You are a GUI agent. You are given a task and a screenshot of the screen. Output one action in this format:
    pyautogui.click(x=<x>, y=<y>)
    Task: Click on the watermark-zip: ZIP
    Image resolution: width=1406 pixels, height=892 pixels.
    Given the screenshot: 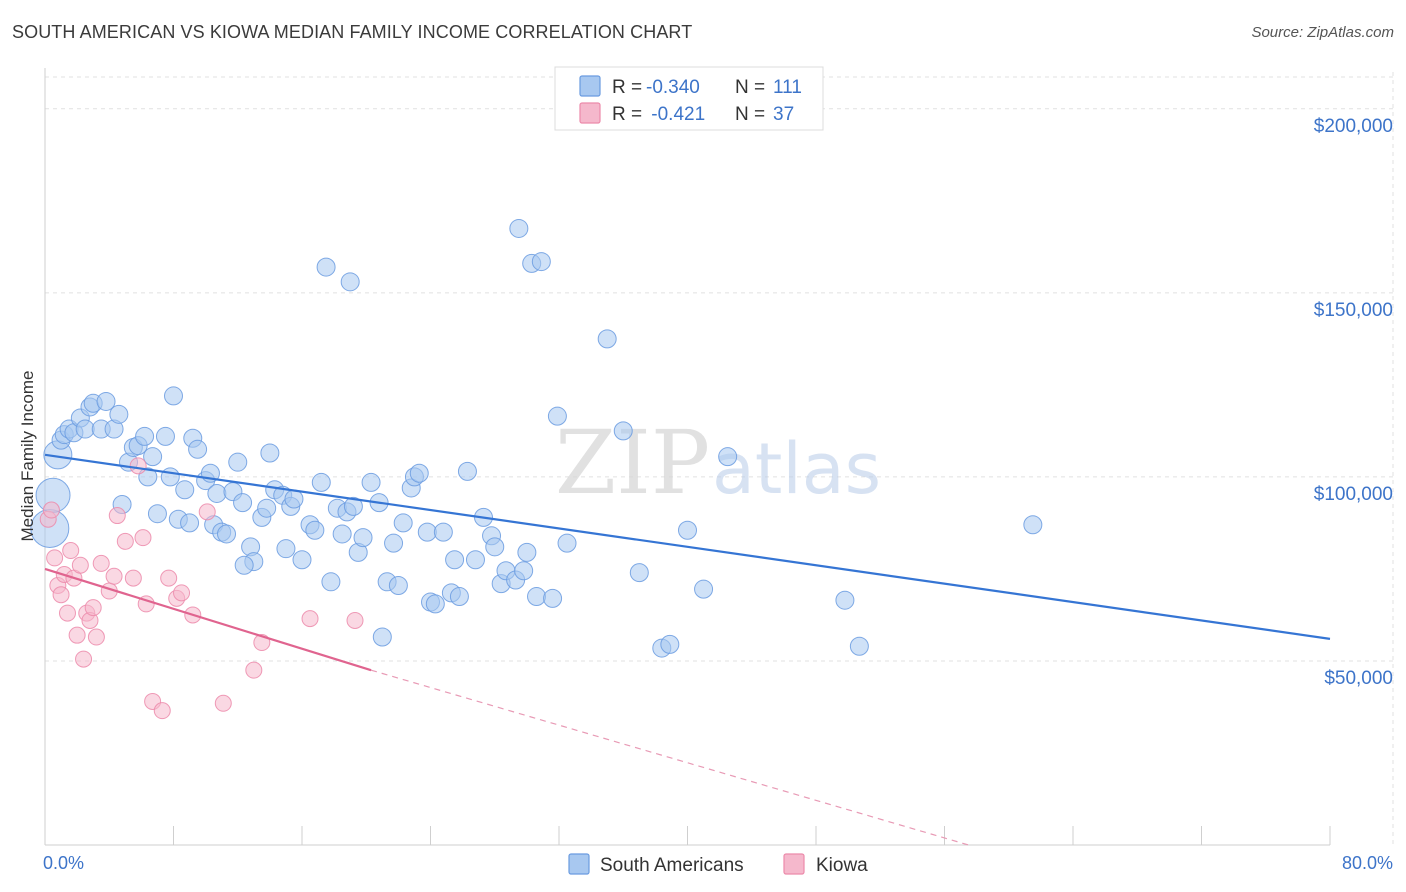 What is the action you would take?
    pyautogui.click(x=632, y=462)
    